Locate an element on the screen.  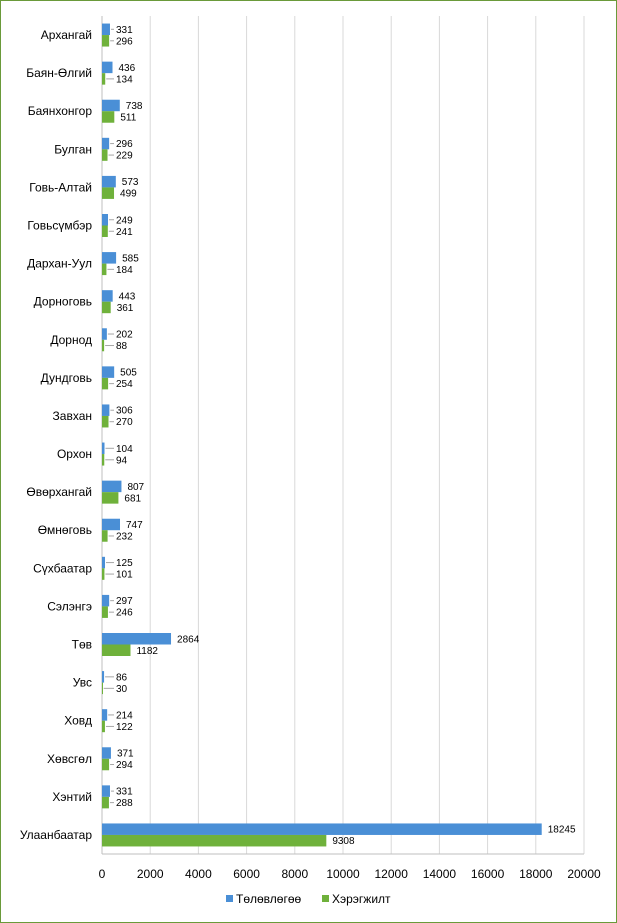
data-label: 361 is located at coordinates (125, 308).